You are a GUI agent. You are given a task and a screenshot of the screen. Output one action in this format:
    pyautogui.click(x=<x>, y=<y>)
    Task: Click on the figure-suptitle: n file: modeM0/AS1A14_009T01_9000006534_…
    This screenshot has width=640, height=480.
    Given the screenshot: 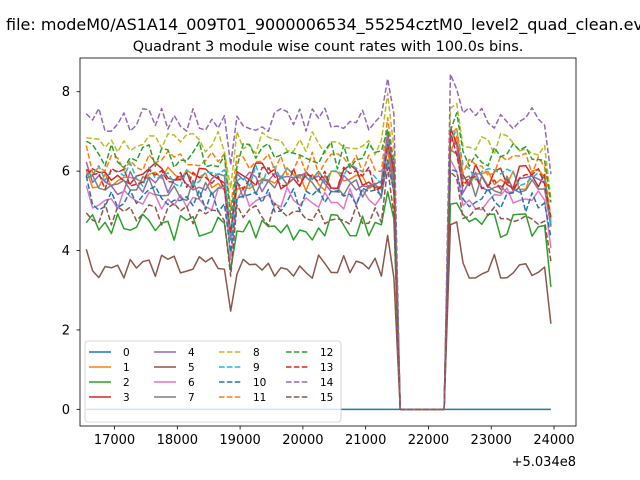 What is the action you would take?
    pyautogui.click(x=320, y=25)
    